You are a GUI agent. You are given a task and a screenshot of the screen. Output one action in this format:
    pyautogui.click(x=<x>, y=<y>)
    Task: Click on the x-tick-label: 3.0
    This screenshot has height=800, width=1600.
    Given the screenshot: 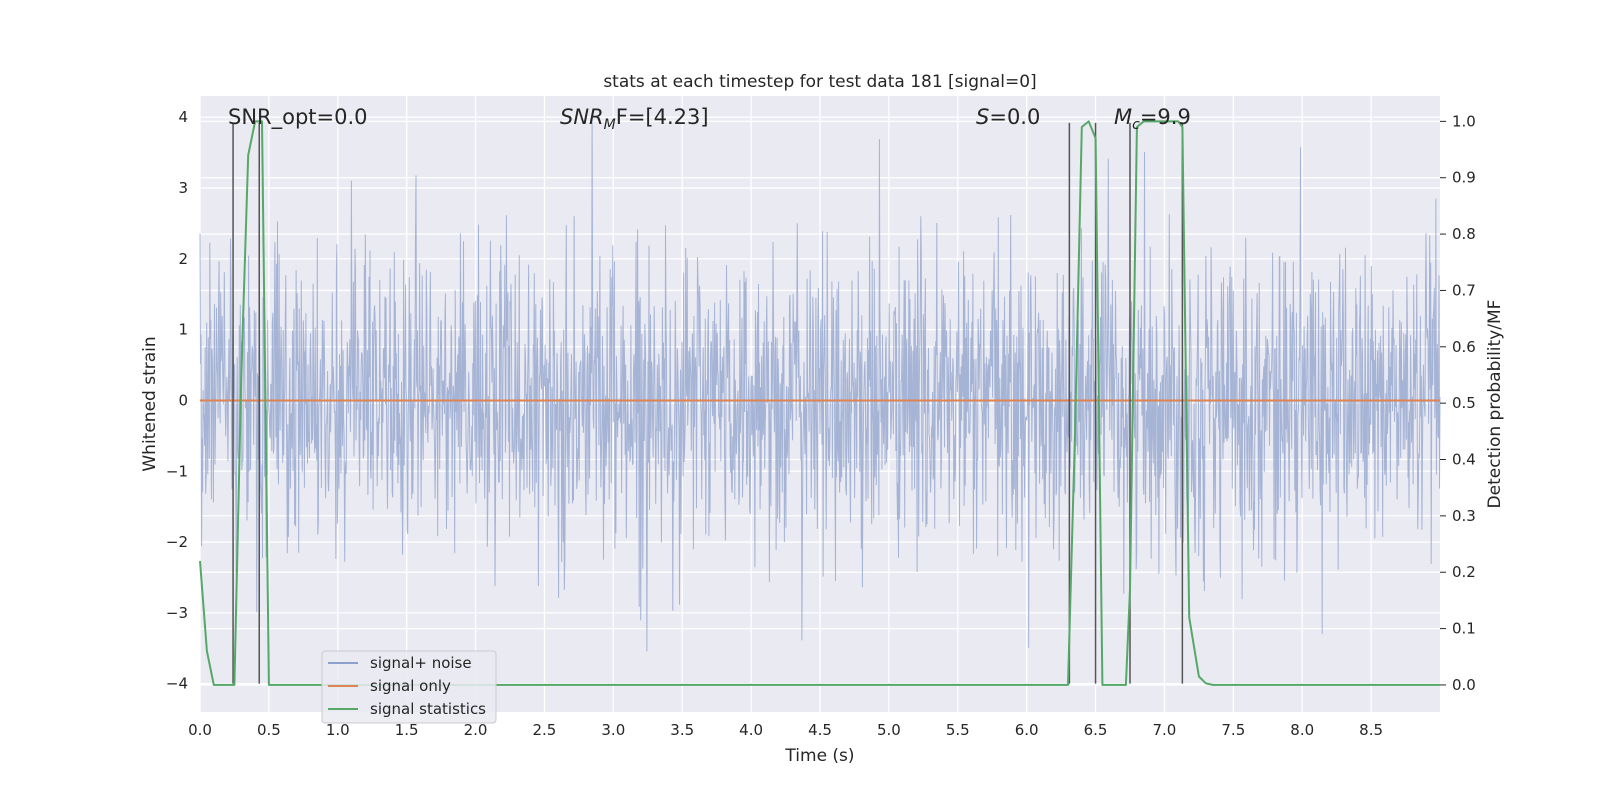 What is the action you would take?
    pyautogui.click(x=613, y=730)
    